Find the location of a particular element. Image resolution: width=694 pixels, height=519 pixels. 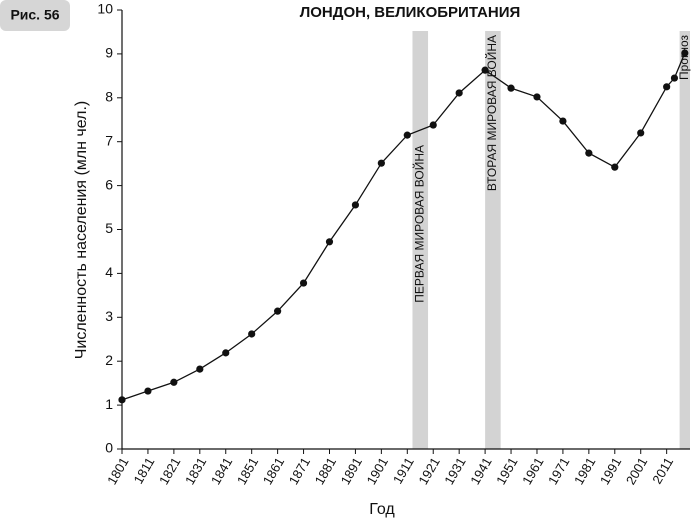

chart-title: ЛОНДОН, ВЕЛИКОБРИТАНИЯ is located at coordinates (410, 12).